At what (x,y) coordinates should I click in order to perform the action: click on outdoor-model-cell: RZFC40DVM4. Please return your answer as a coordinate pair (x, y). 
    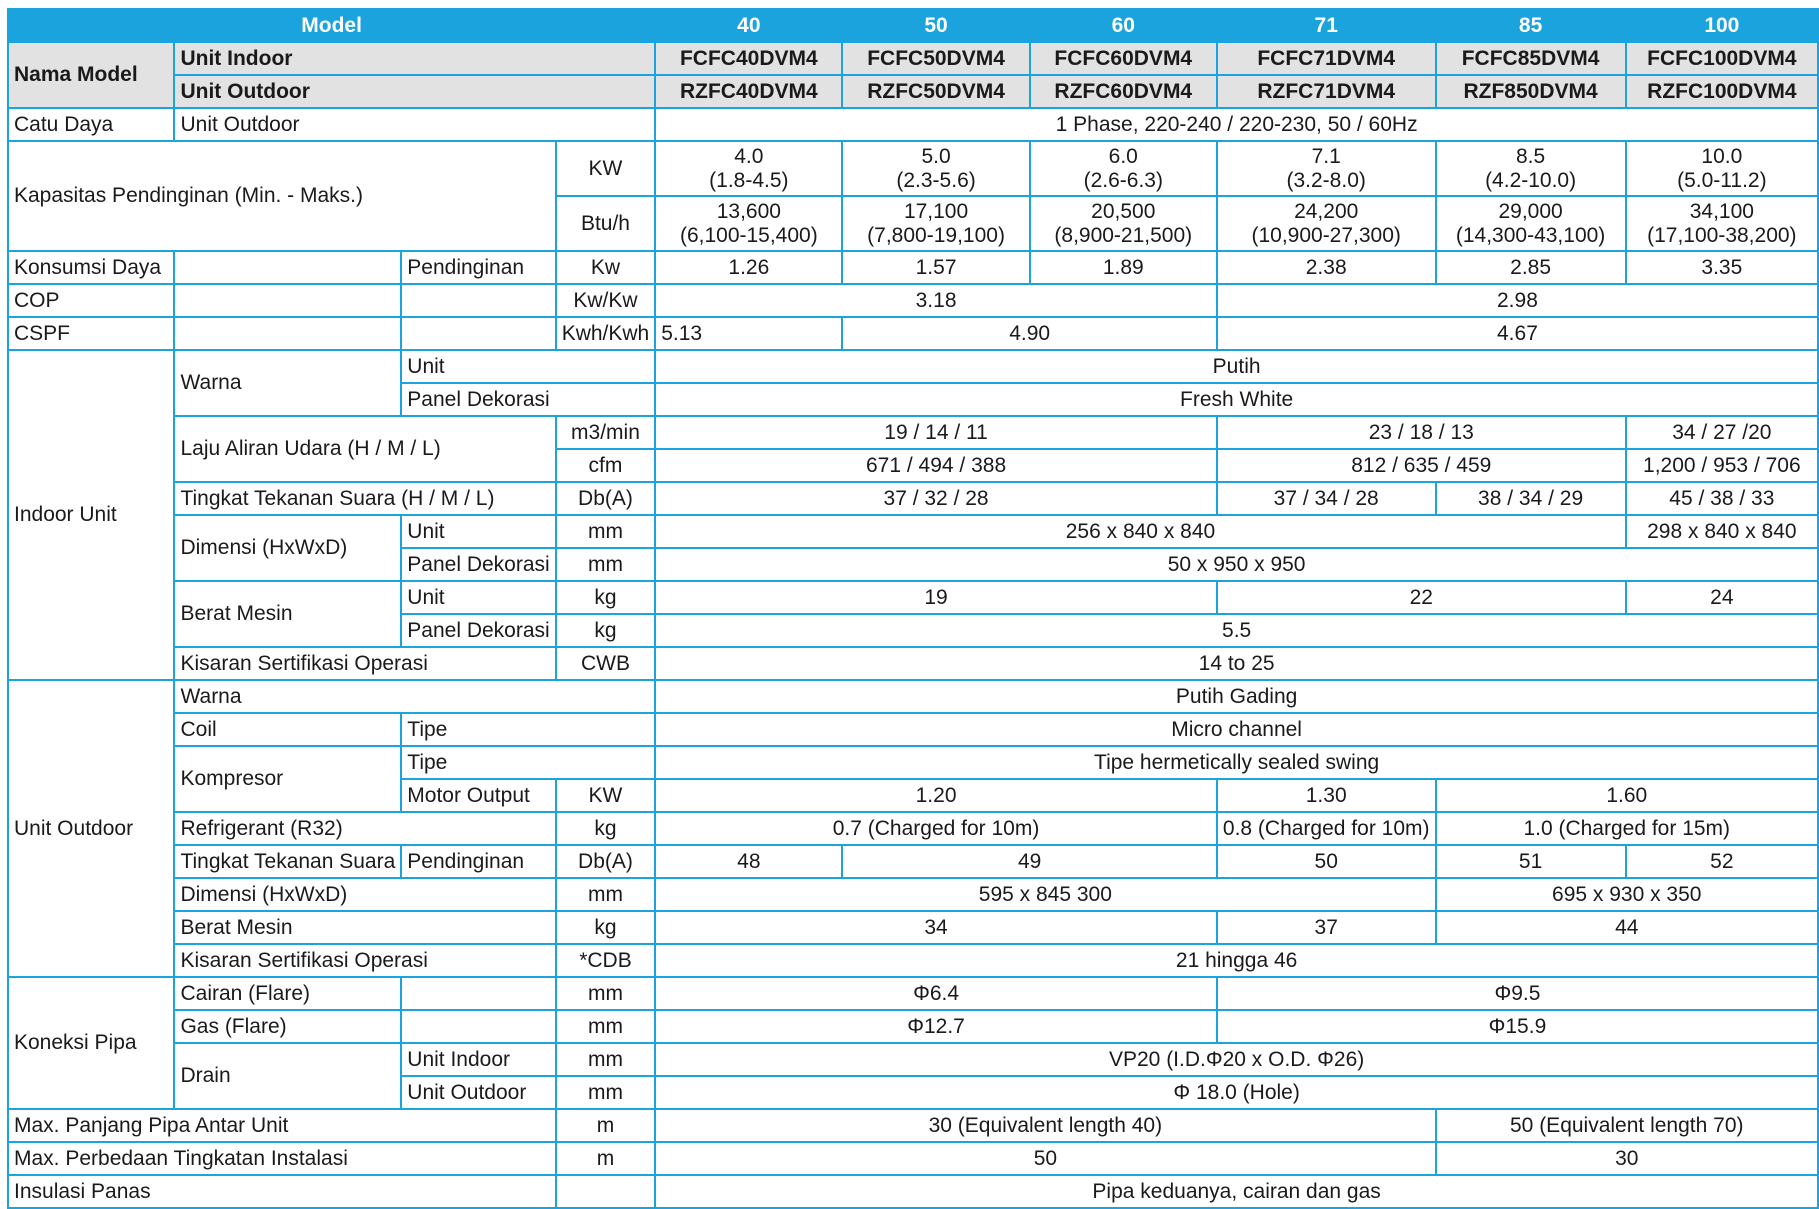
    Looking at the image, I should click on (749, 91).